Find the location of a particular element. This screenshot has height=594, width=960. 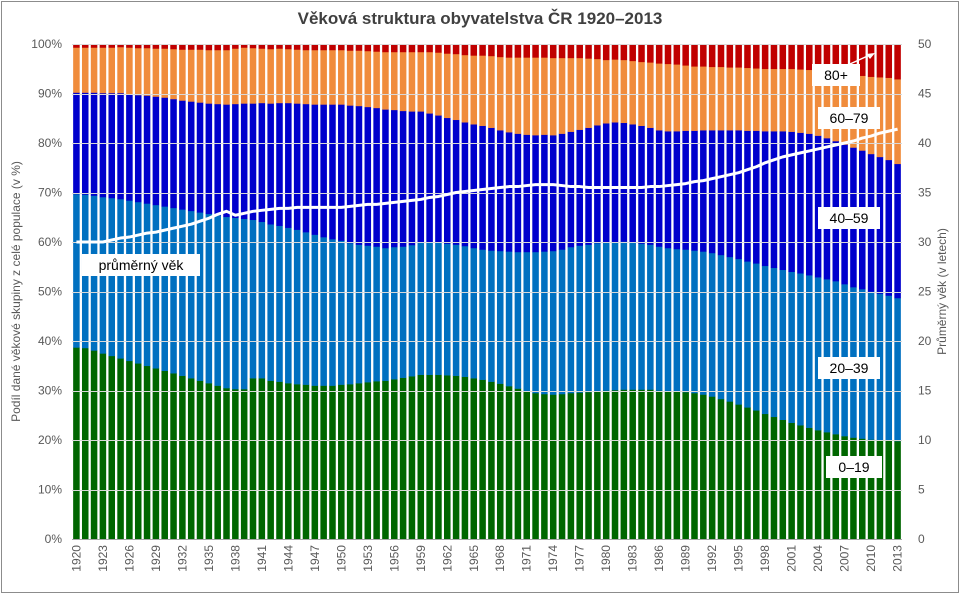

x-tick-label: 2010 is located at coordinates (871, 558).